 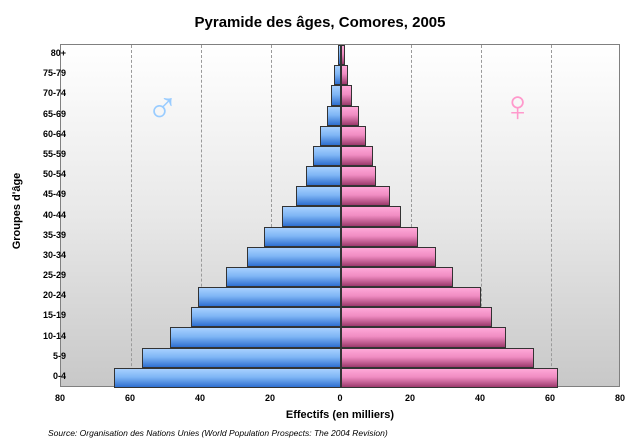 I want to click on y-tick-label: 10-14, so click(x=54, y=335).